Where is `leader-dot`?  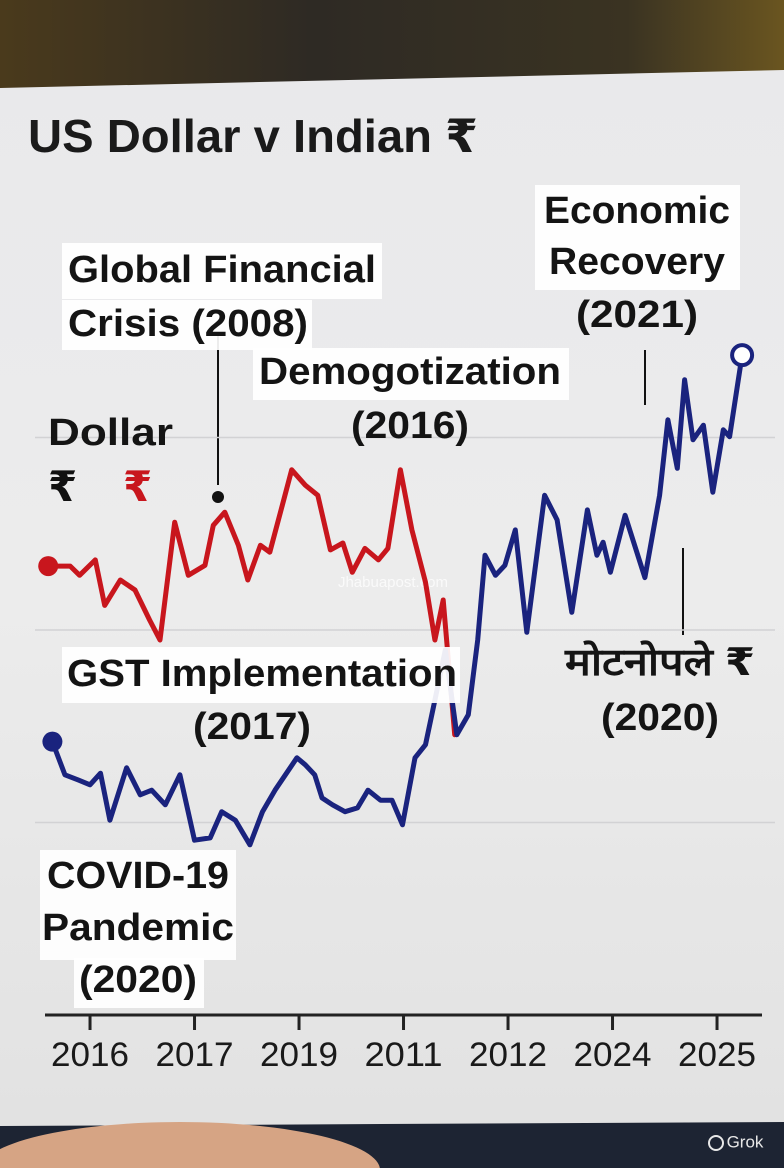
leader-dot is located at coordinates (218, 497).